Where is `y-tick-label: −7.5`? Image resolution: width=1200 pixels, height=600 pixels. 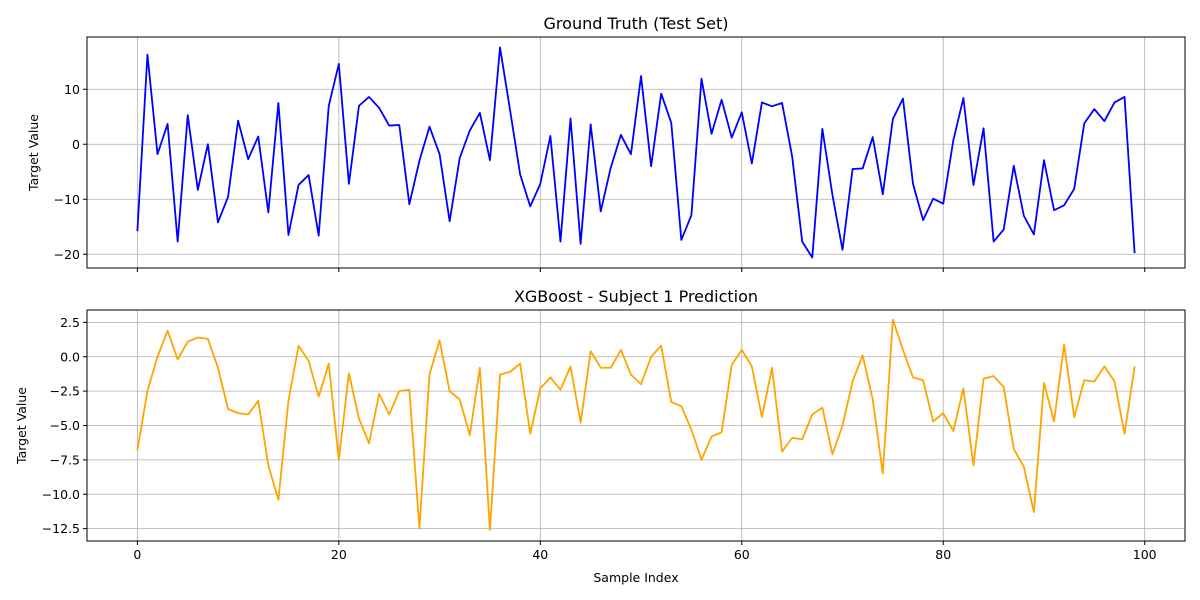 y-tick-label: −7.5 is located at coordinates (65, 459).